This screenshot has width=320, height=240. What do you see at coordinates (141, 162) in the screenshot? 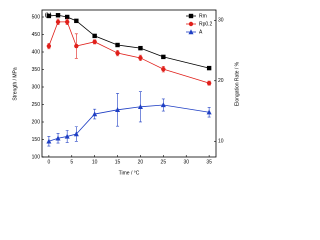
I see `x-tick-label: 20` at bounding box center [141, 162].